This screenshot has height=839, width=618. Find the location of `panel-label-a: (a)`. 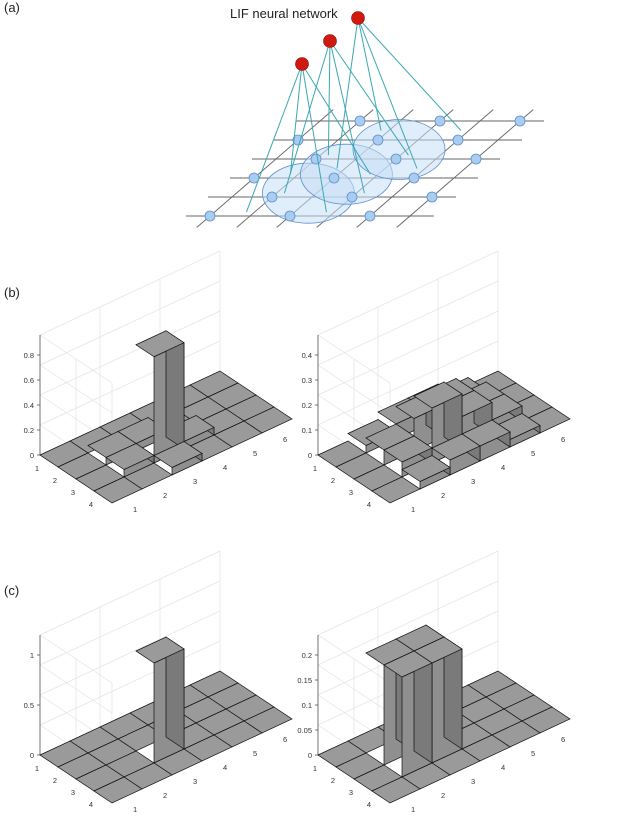

panel-label-a: (a) is located at coordinates (12, 7).